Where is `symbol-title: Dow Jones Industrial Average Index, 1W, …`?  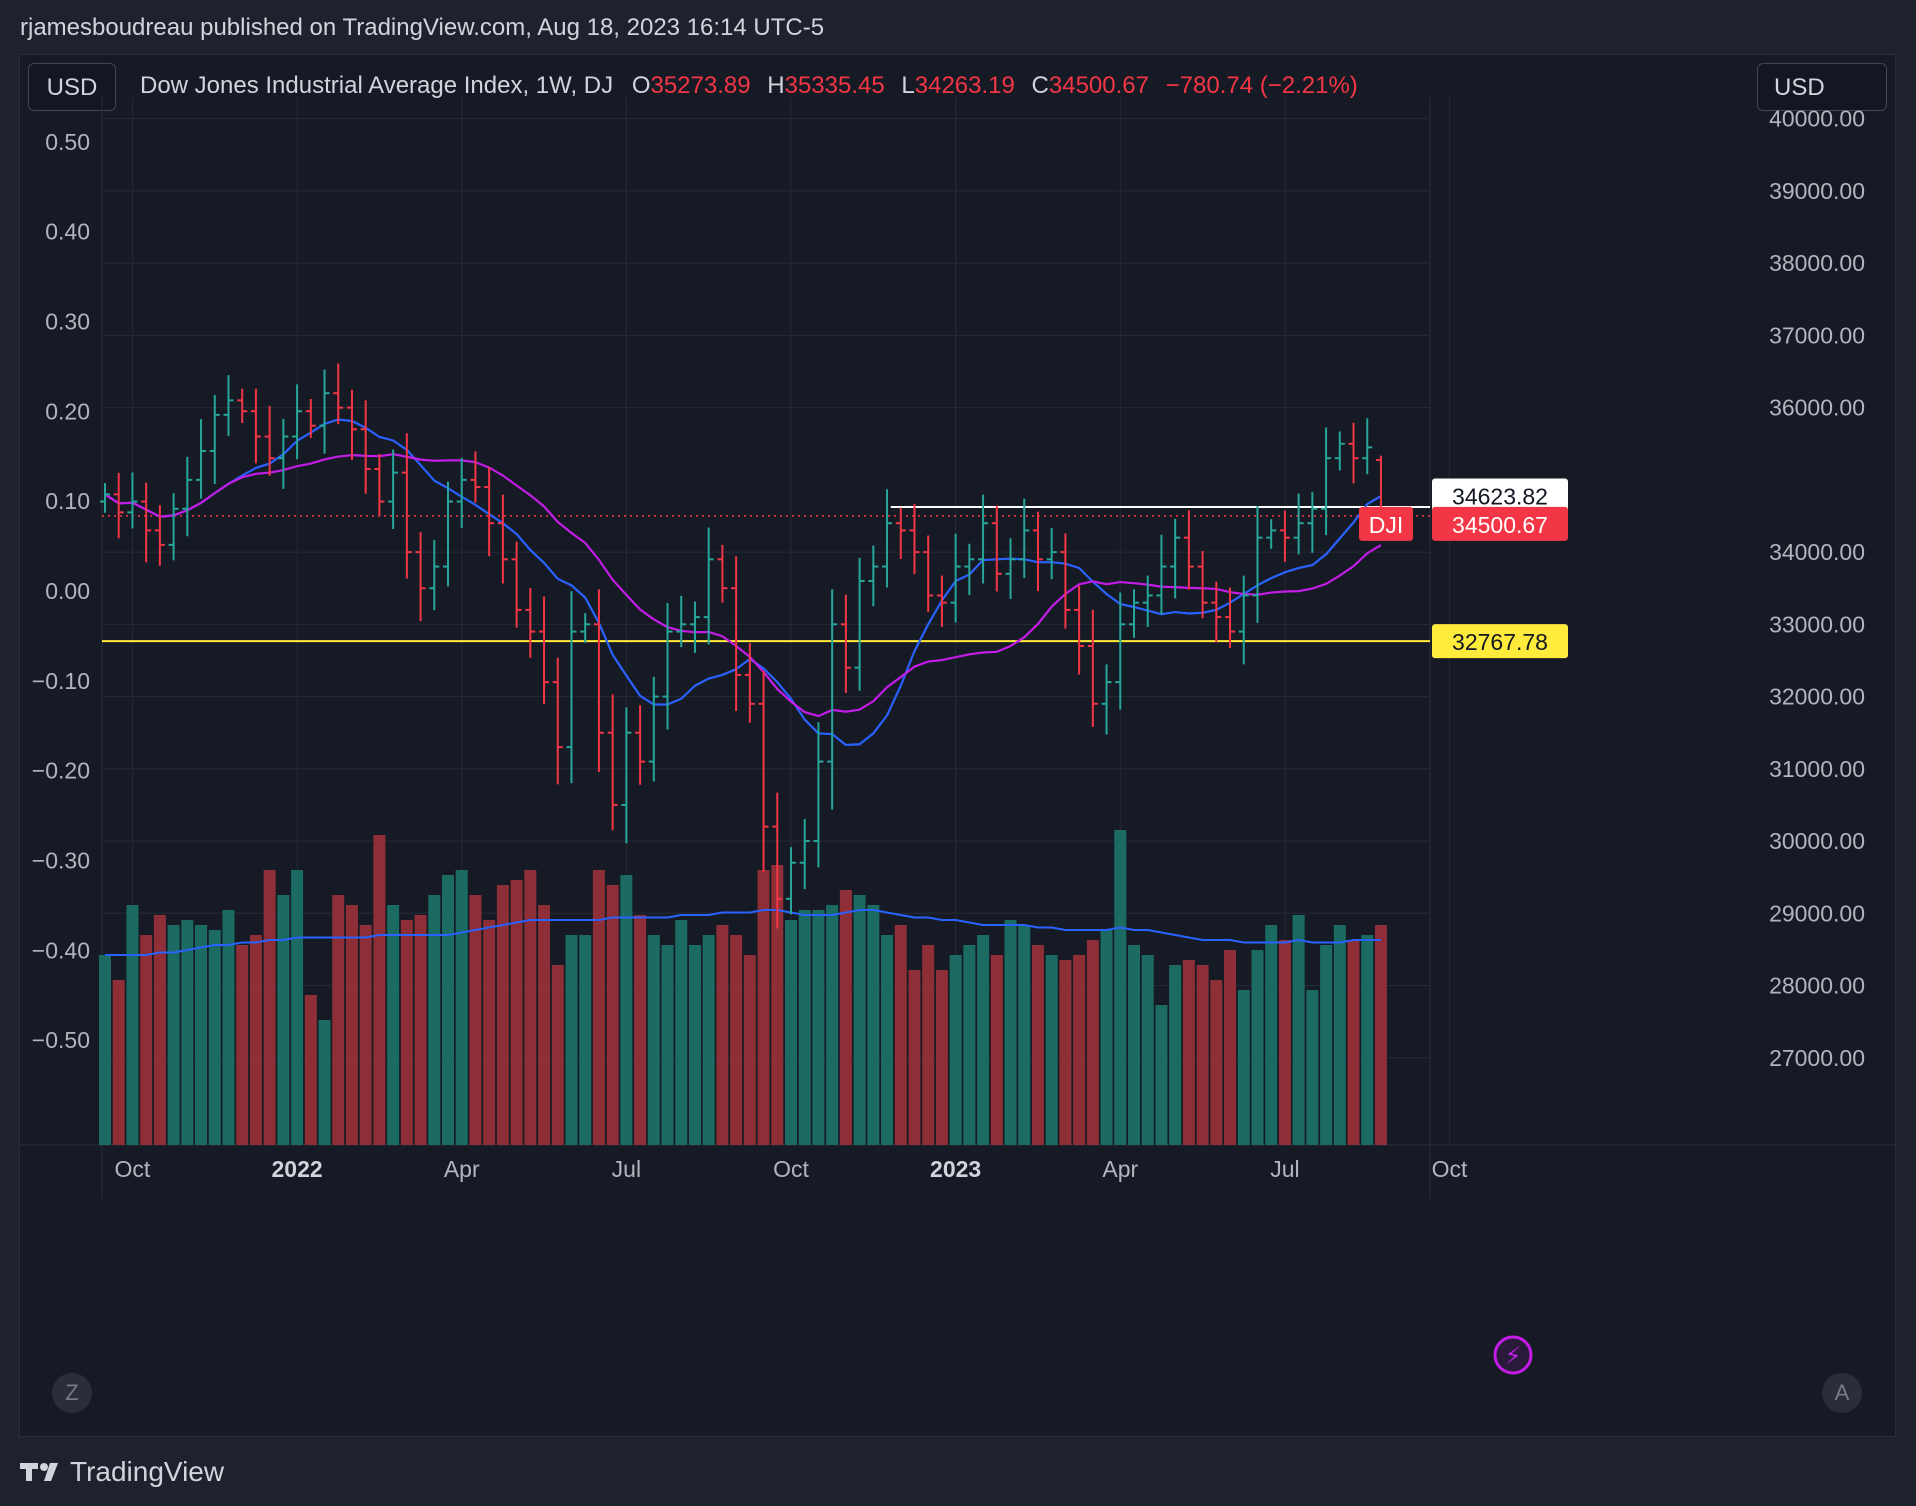 symbol-title: Dow Jones Industrial Average Index, 1W, … is located at coordinates (377, 85).